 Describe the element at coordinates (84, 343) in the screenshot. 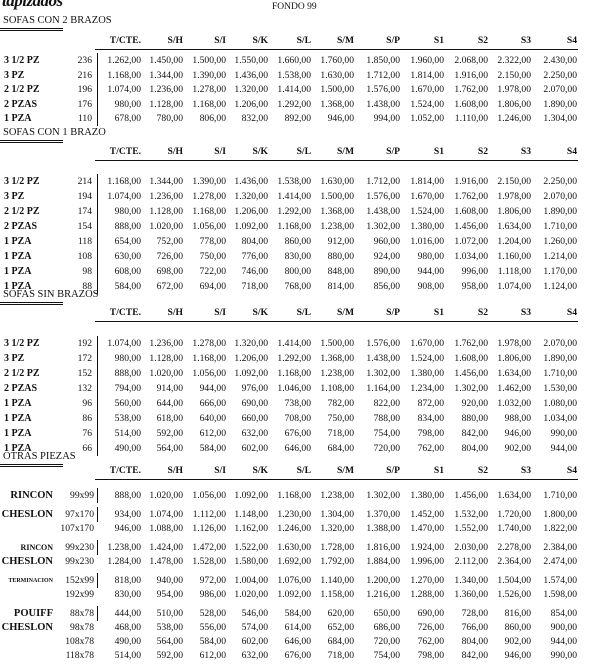

I see `row-width: 192` at that location.